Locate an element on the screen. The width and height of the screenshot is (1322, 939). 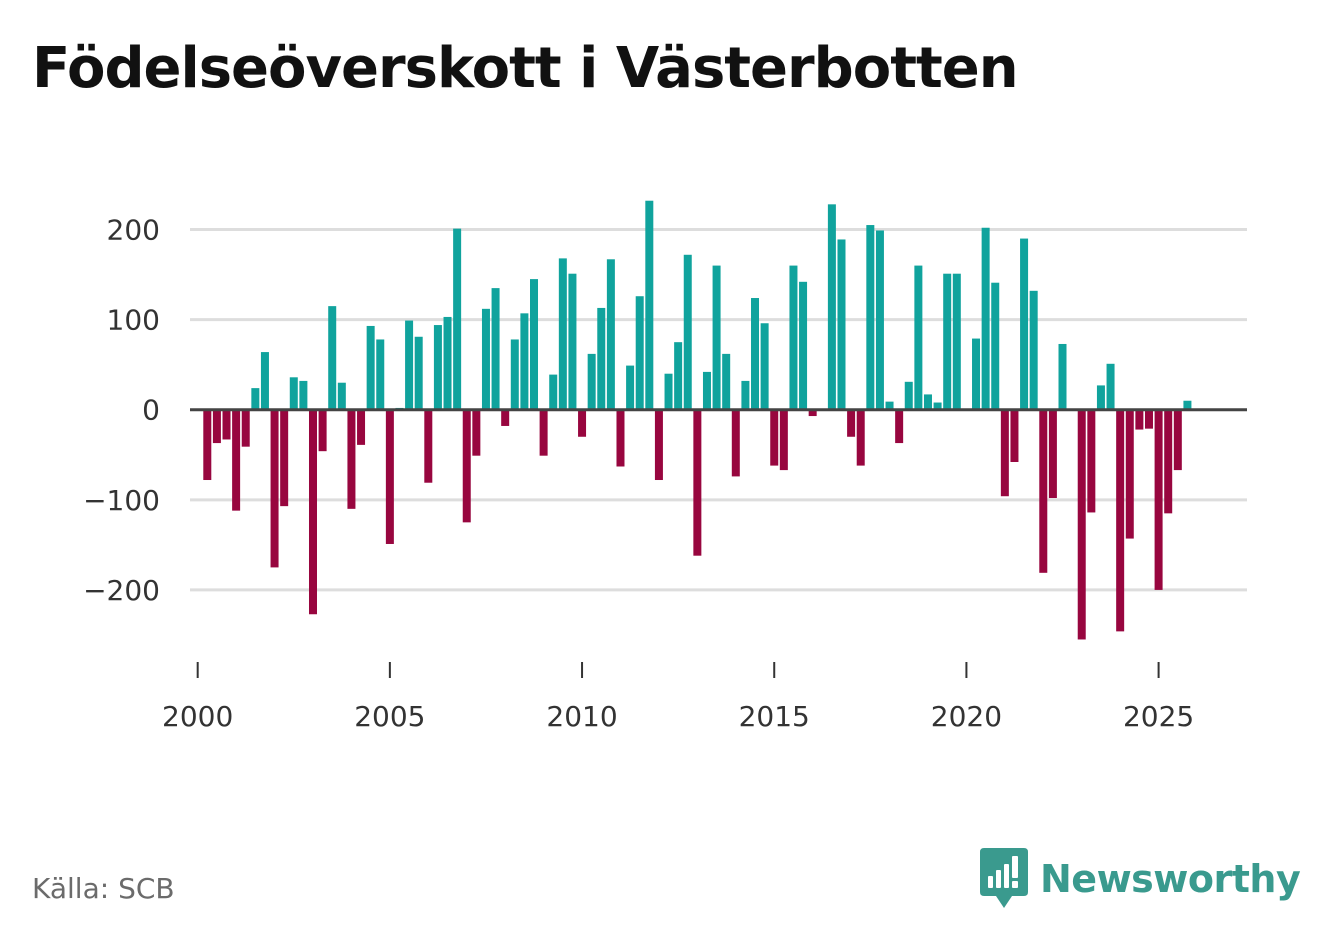
newsworthy-logo-icon is located at coordinates (1004, 878).